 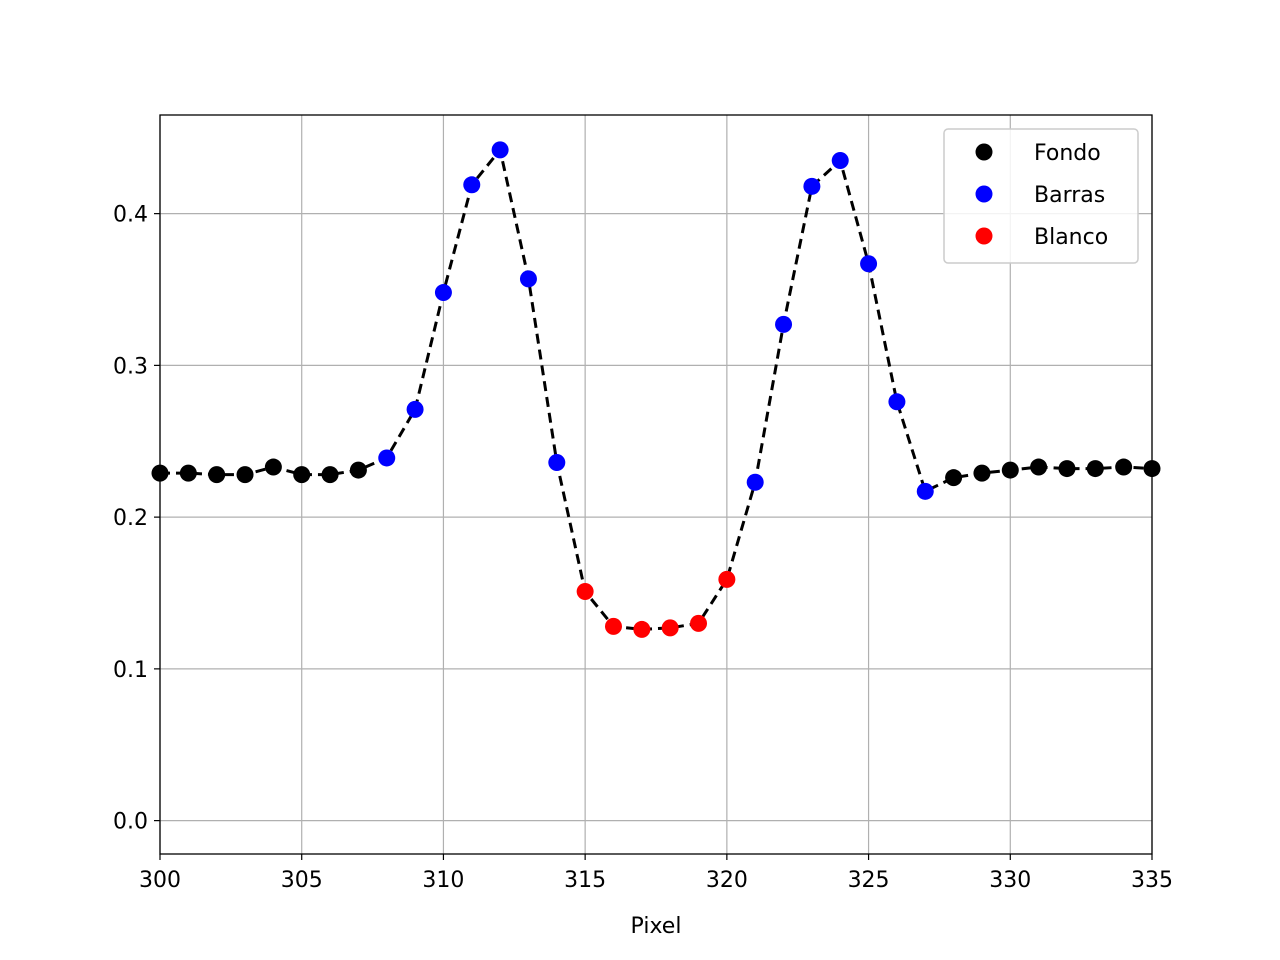 I want to click on legend-marker-barras, so click(x=984, y=194).